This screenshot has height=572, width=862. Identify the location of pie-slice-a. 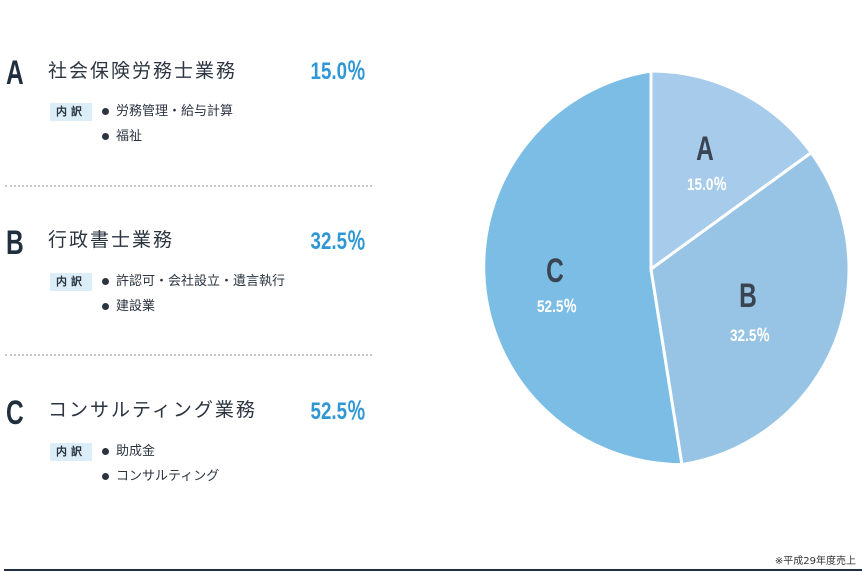
(731, 170).